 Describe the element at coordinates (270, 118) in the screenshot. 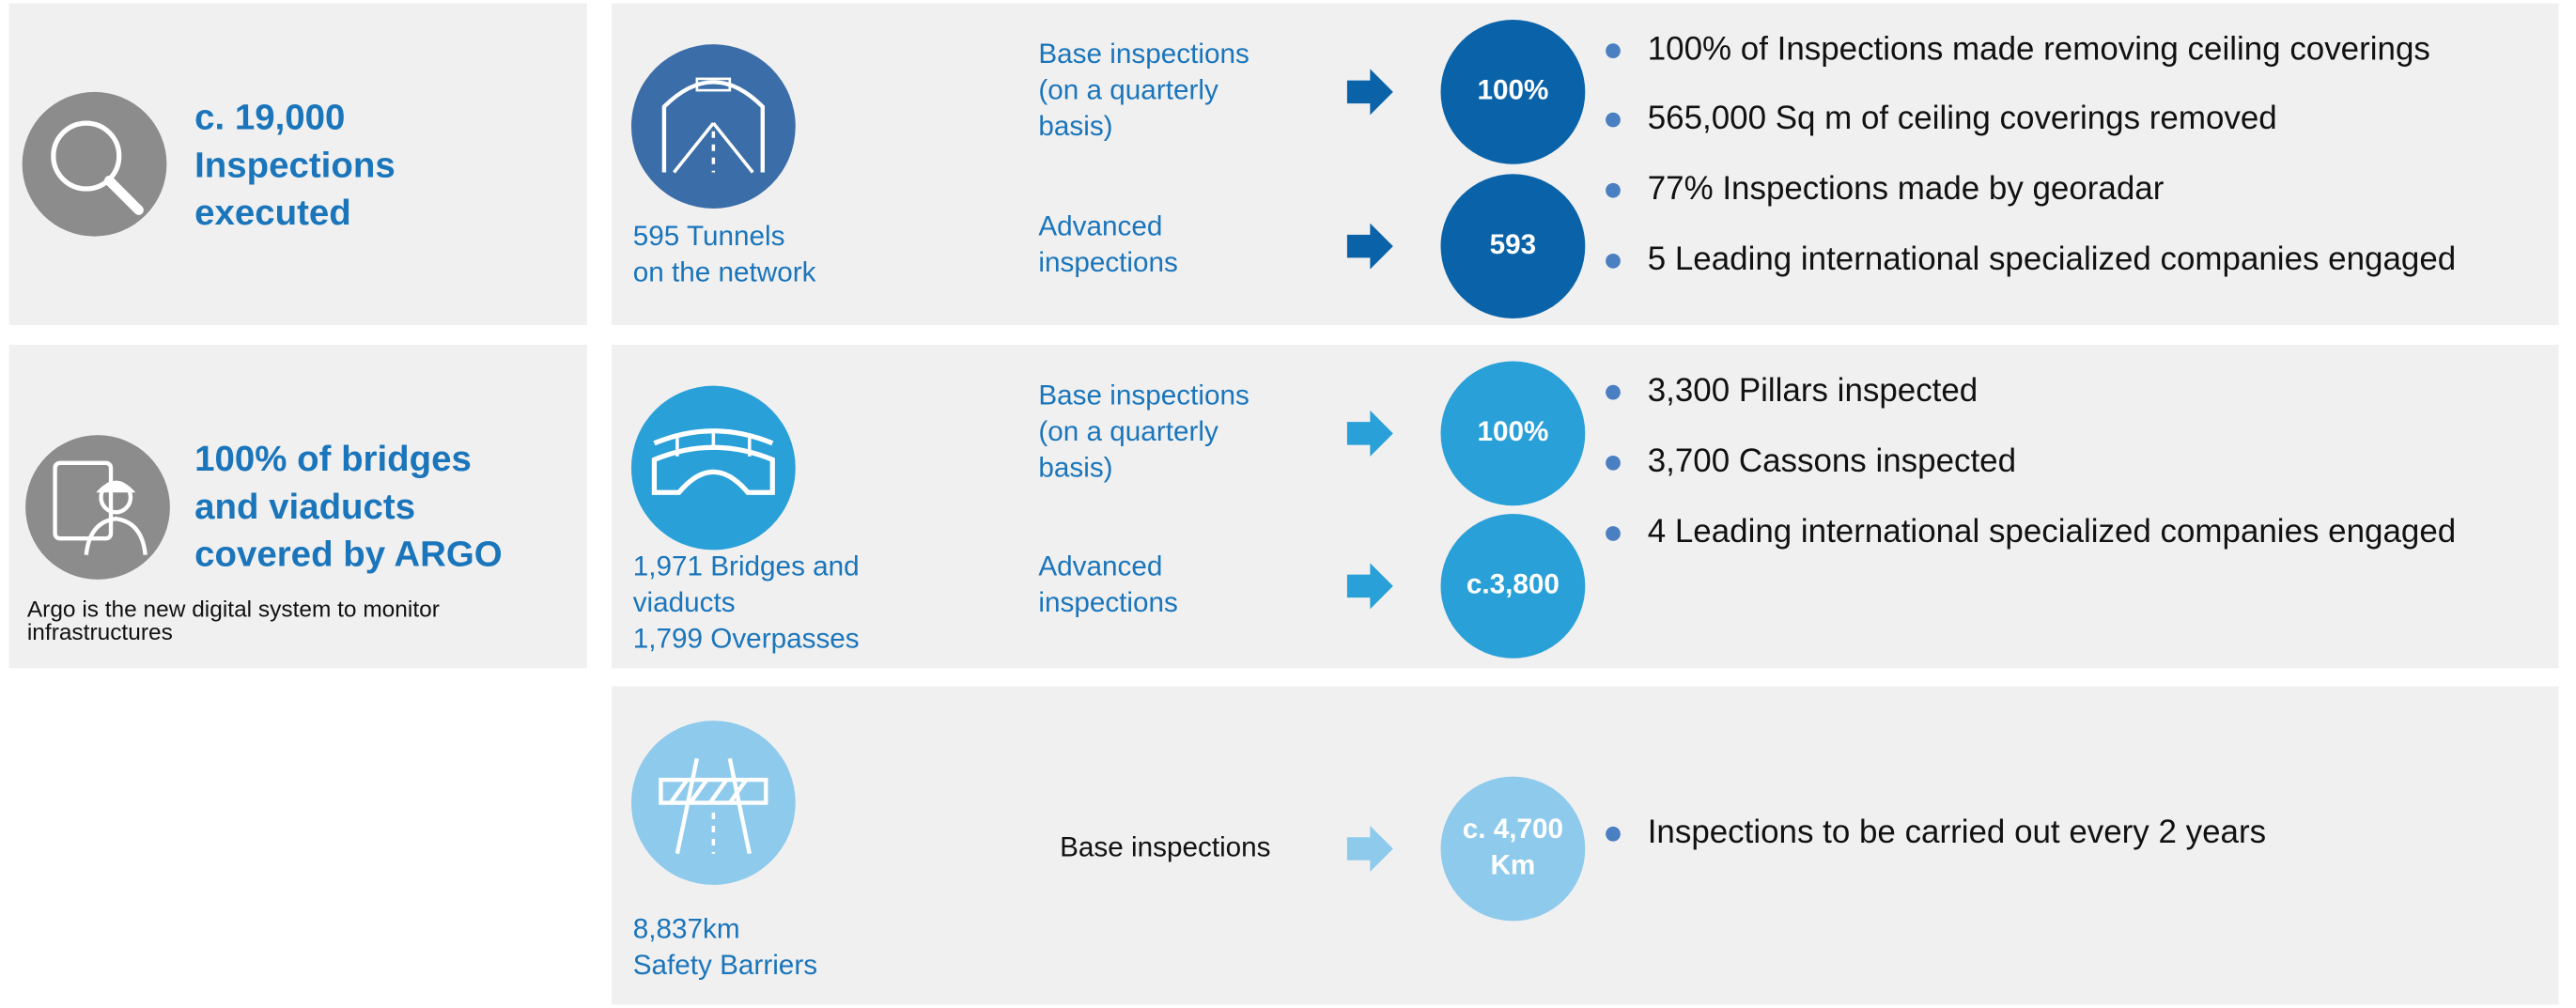

I see `summary-title: c. 19,000` at that location.